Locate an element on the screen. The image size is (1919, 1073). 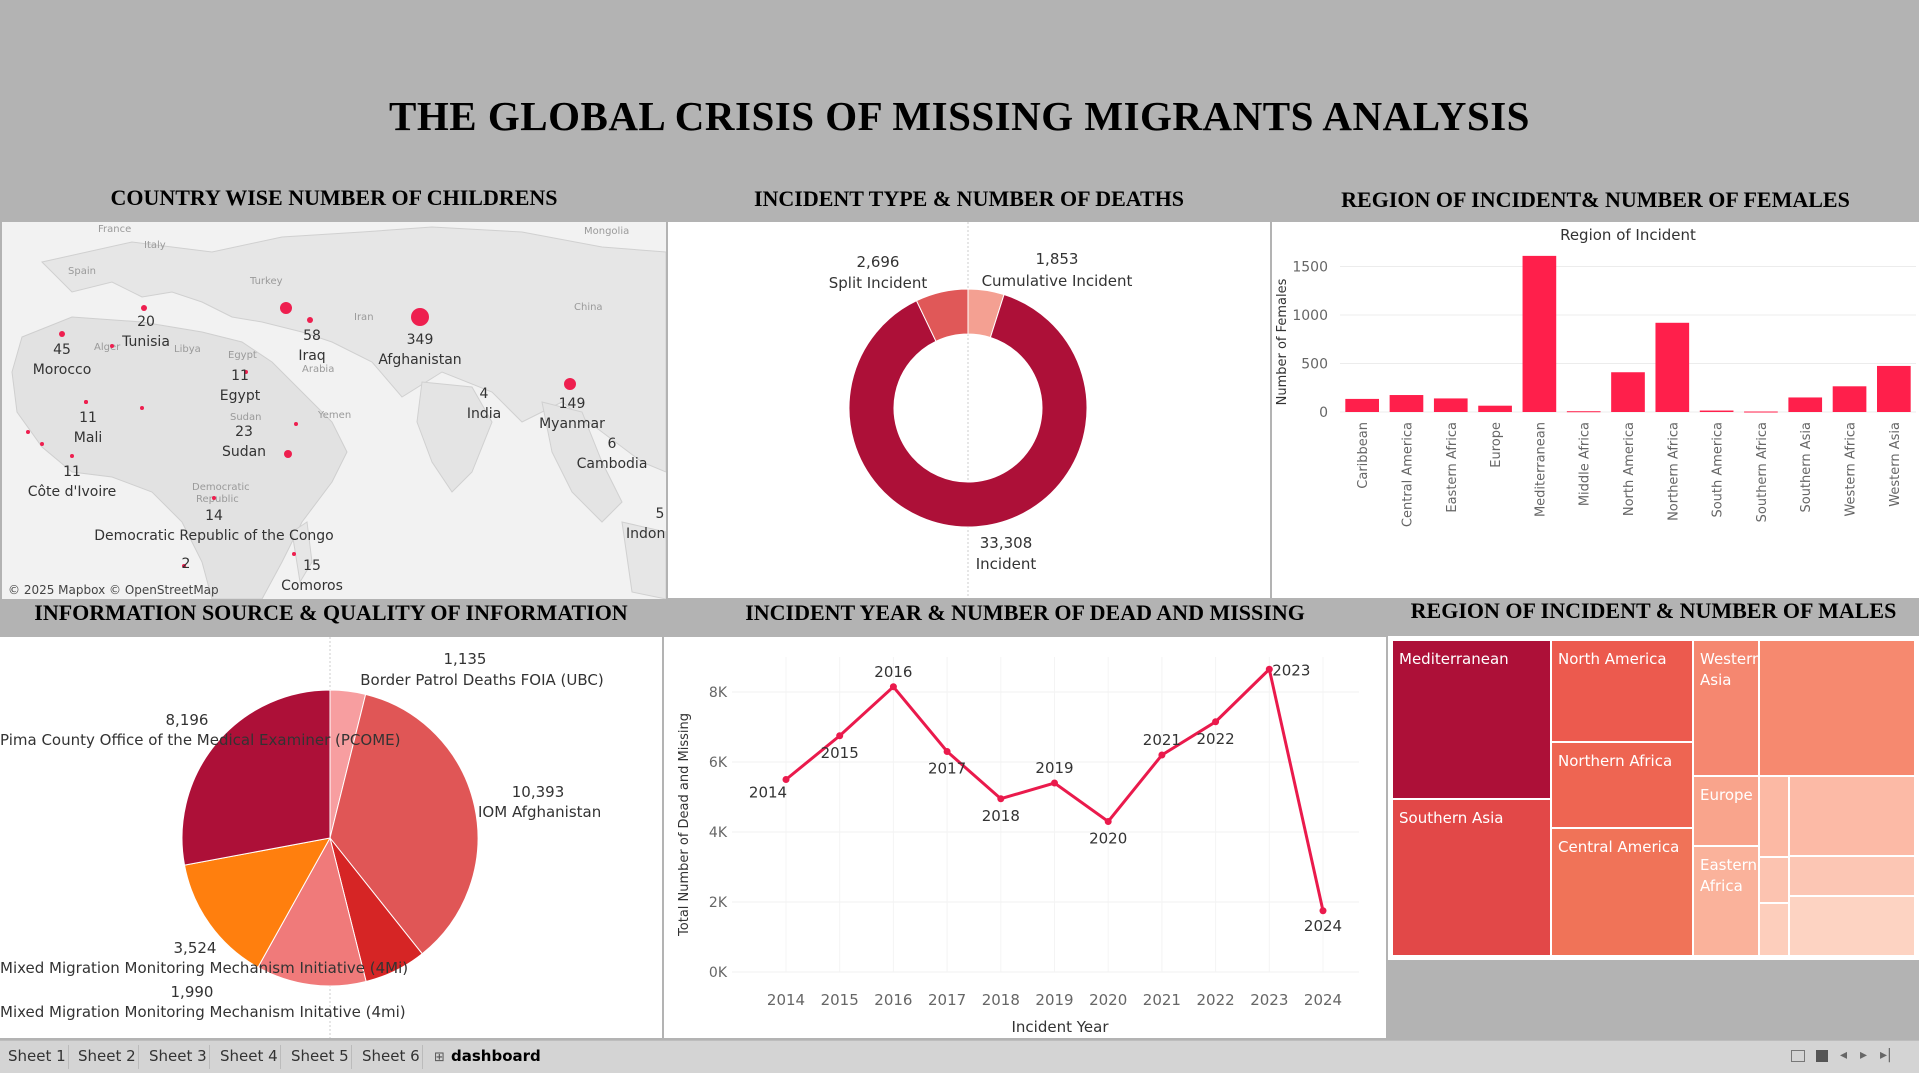
map-point-cote-divoire: 11 Côte d'Ivoire is located at coordinates (72, 482).